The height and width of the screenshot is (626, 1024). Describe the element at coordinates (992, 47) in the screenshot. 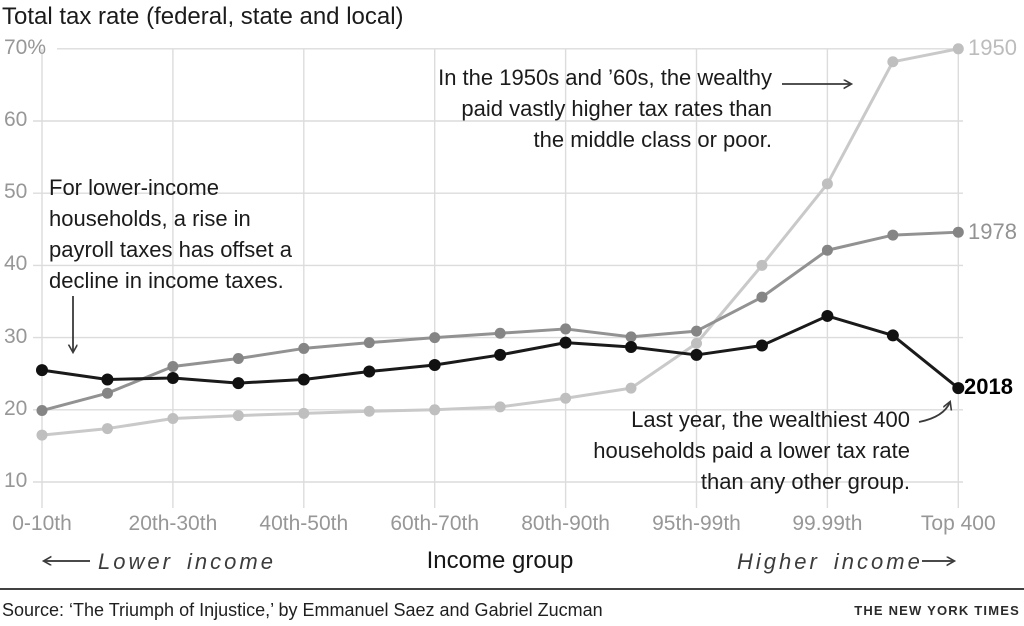

I see `series-label-1950: 1950` at that location.